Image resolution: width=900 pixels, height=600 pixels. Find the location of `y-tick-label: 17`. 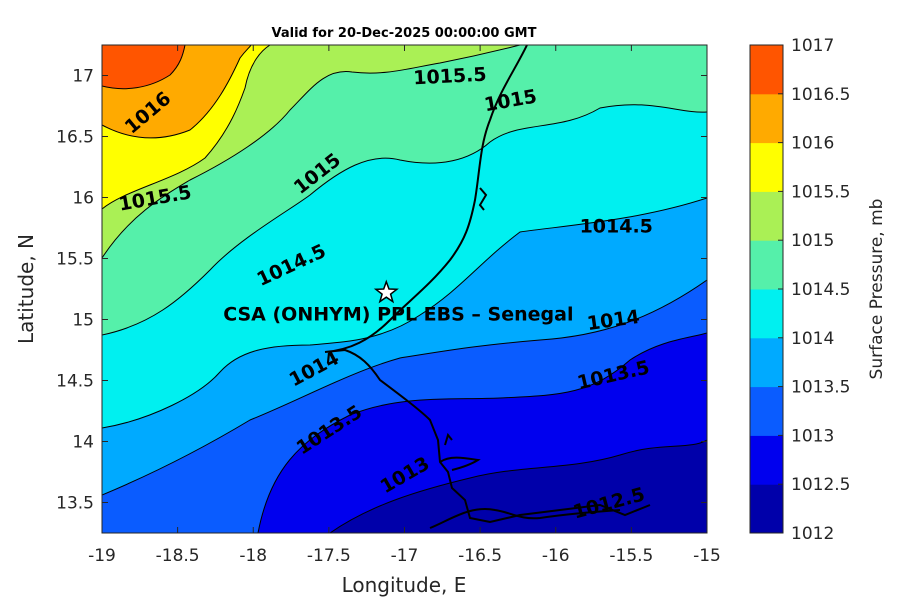

y-tick-label: 17 is located at coordinates (83, 77).